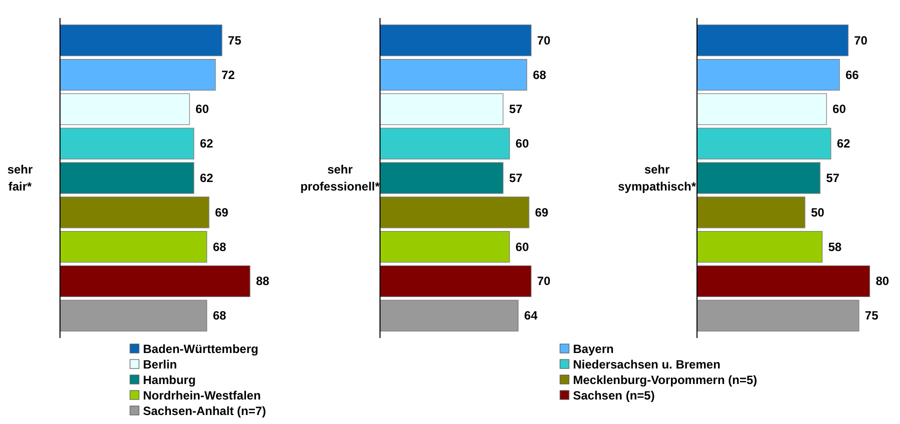  What do you see at coordinates (160, 365) in the screenshot?
I see `legend-label: Berlin` at bounding box center [160, 365].